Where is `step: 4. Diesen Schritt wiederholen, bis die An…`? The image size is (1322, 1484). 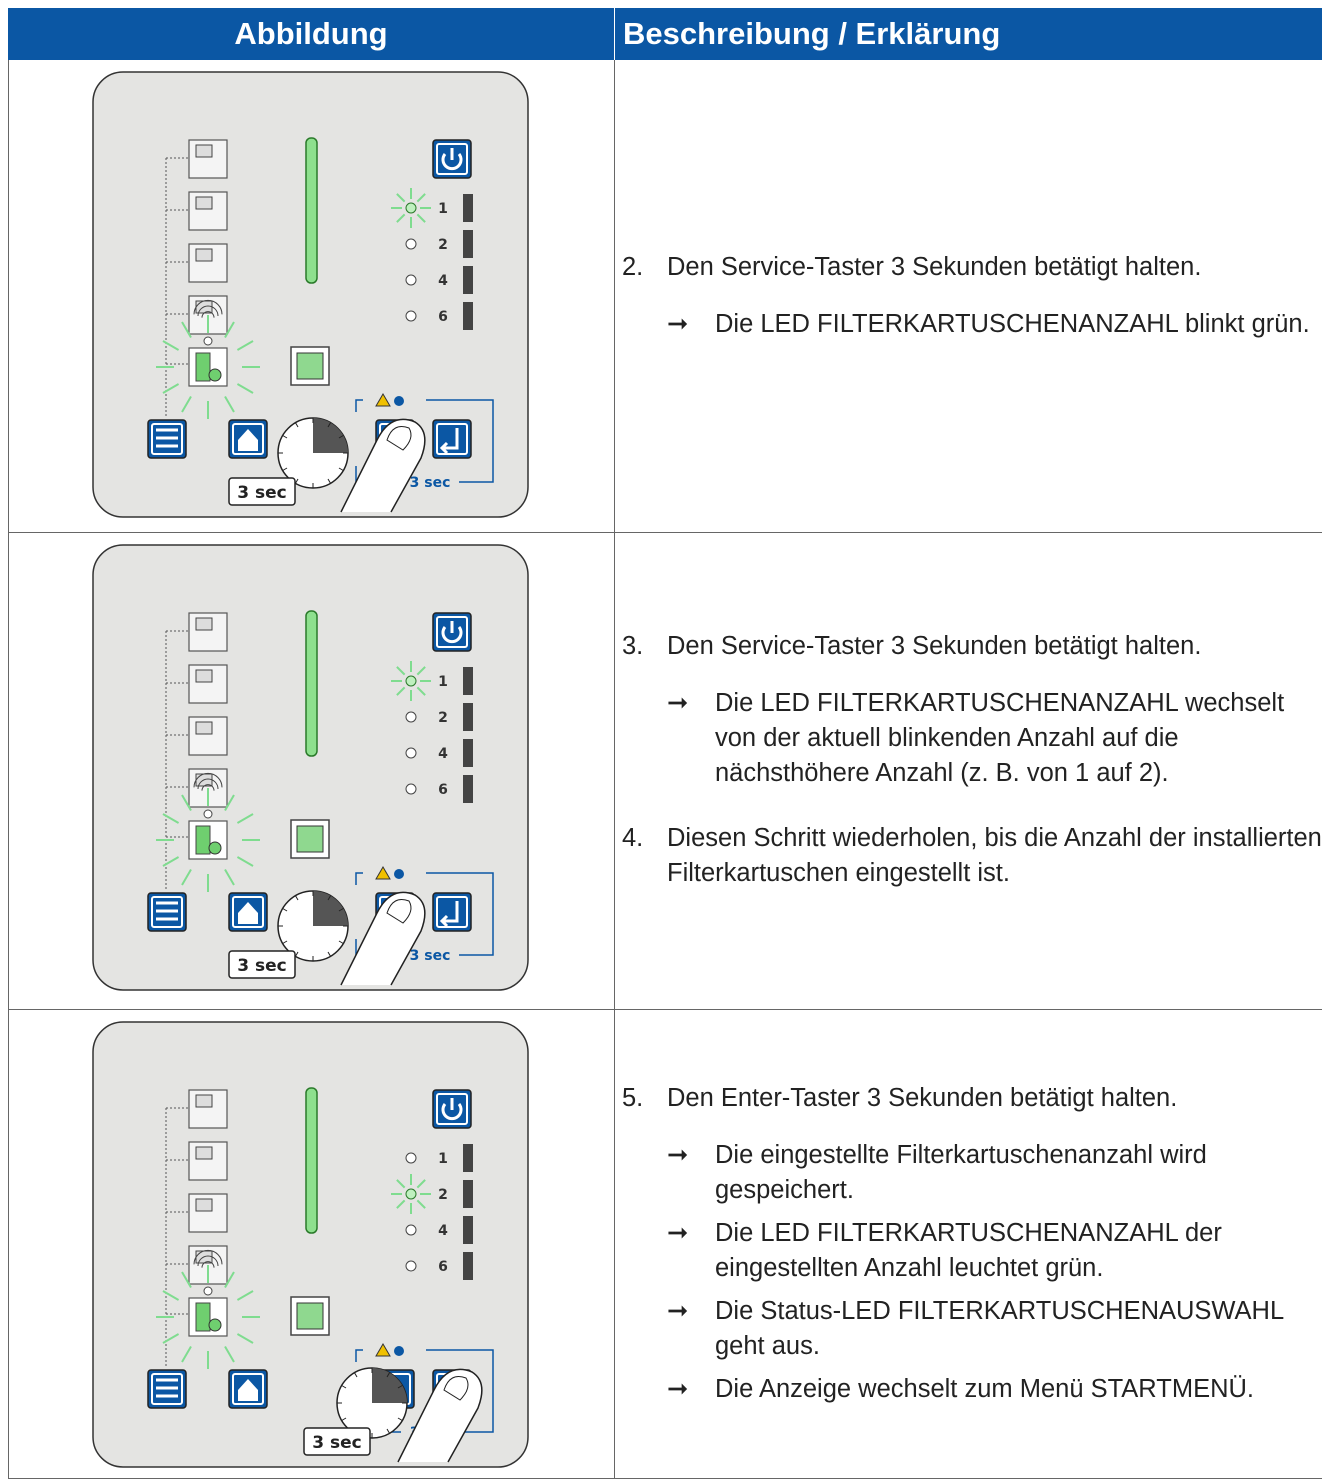
step: 4. Diesen Schritt wiederholen, bis die An… is located at coordinates (972, 856).